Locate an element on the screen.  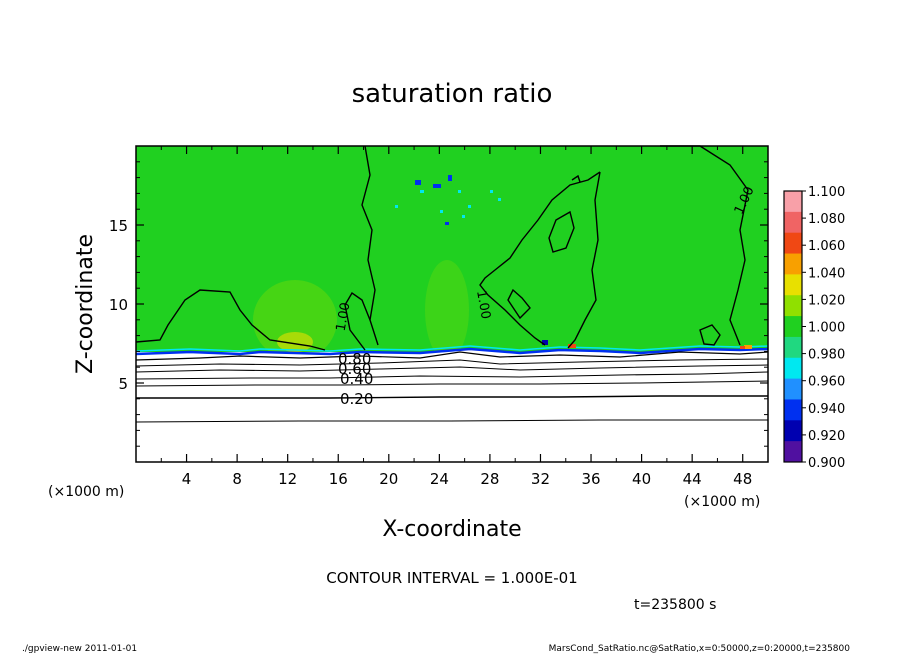
boundary-band is located at coordinates (452, 351).